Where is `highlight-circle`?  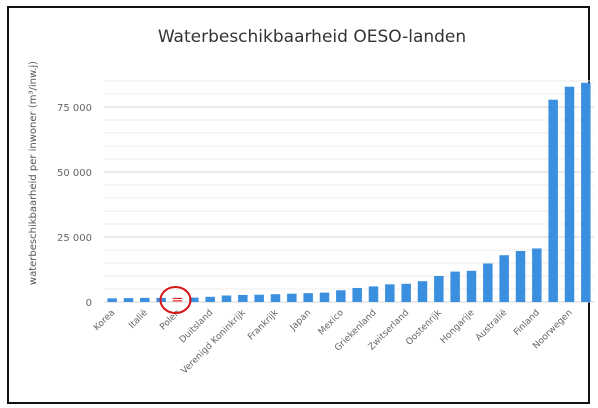
highlight-circle is located at coordinates (175, 300).